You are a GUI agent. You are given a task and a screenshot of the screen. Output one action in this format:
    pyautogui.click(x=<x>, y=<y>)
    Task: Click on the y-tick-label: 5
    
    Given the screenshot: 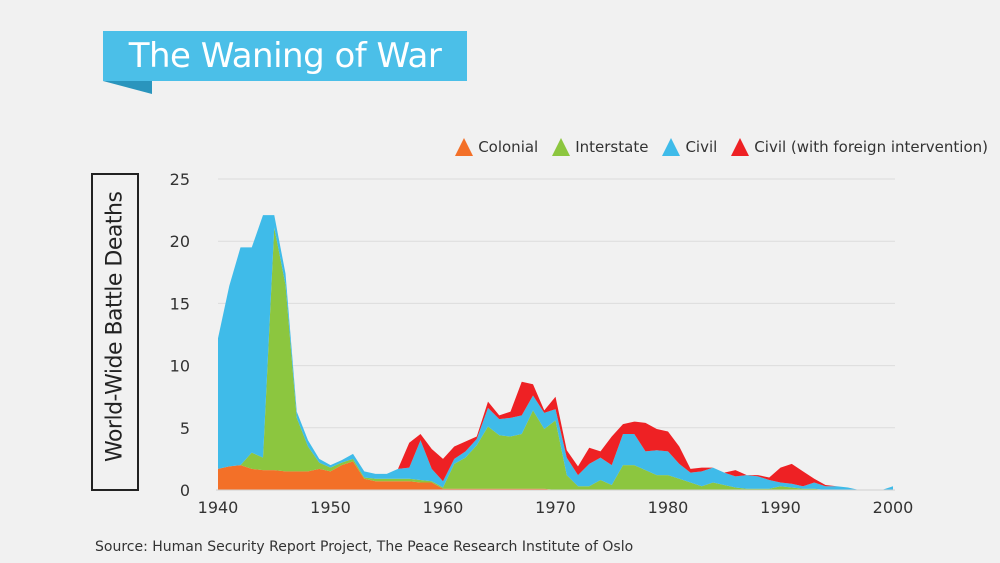 What is the action you would take?
    pyautogui.click(x=185, y=428)
    